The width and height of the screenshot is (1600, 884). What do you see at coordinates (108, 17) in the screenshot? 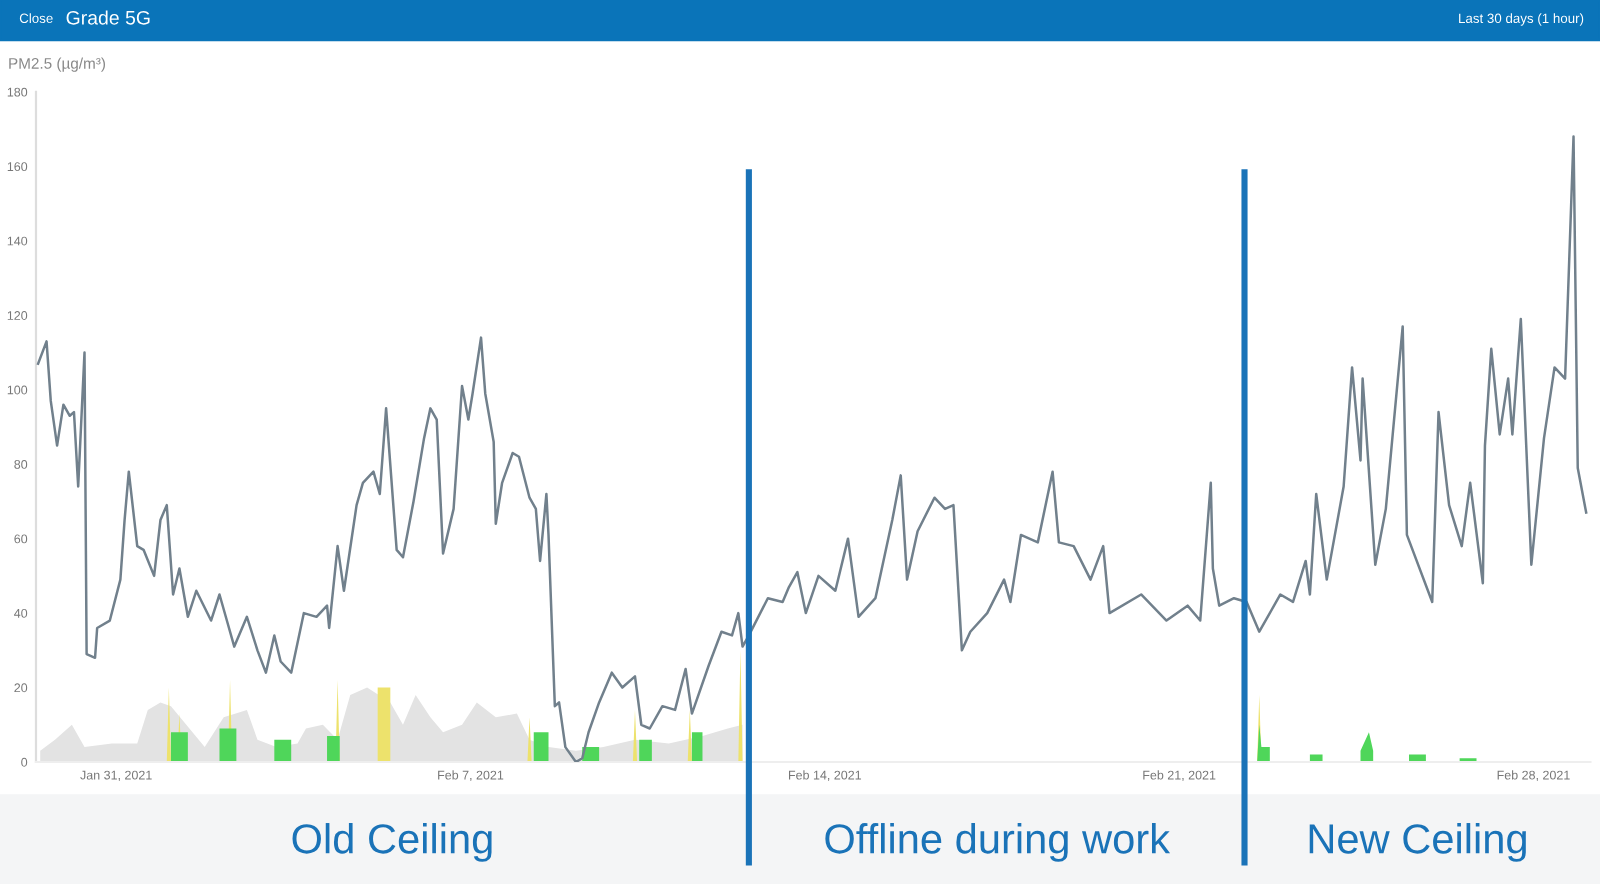
I see `text: Grade 5G` at bounding box center [108, 17].